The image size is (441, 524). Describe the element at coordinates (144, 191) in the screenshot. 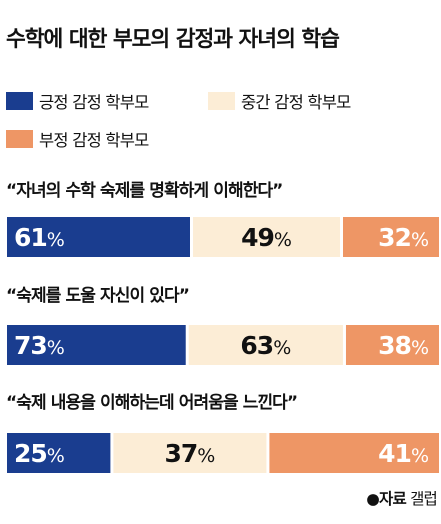

I see `question-label: “자녀의 수학 숙제를 명확하게 이해한다”` at that location.